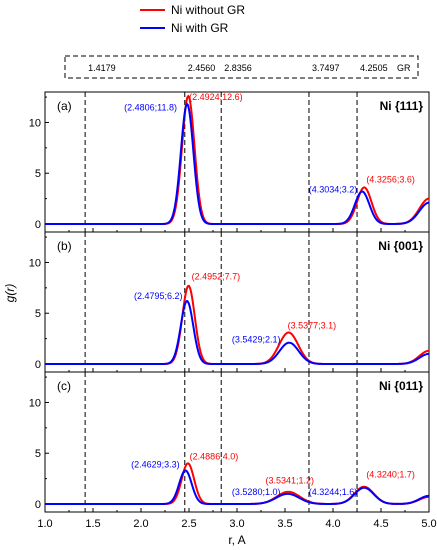 The image size is (437, 550). I want to click on panel-title: Ni {001}, so click(400, 246).